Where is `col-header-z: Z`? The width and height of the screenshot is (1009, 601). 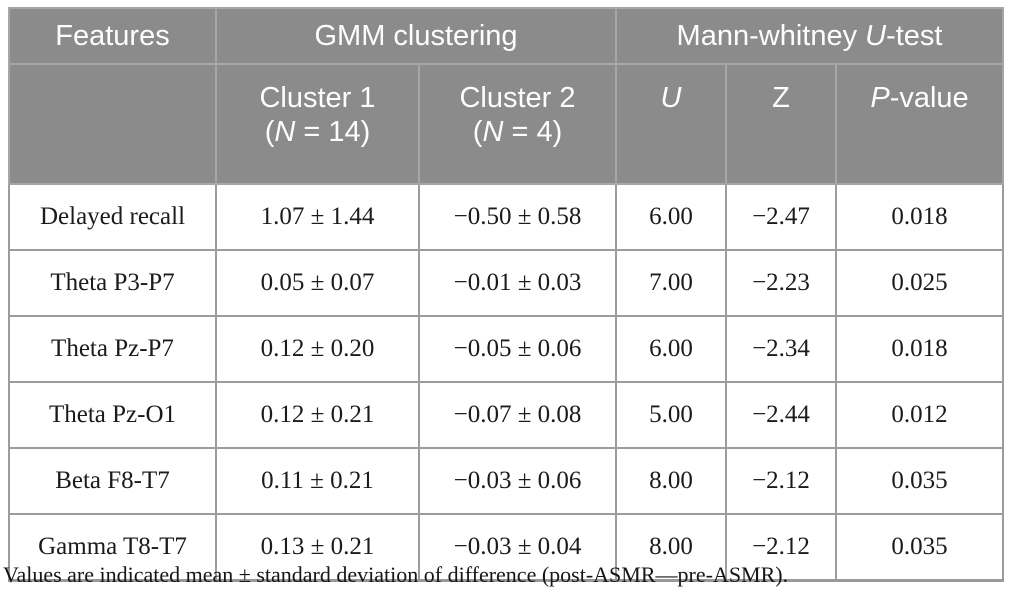 col-header-z: Z is located at coordinates (781, 124).